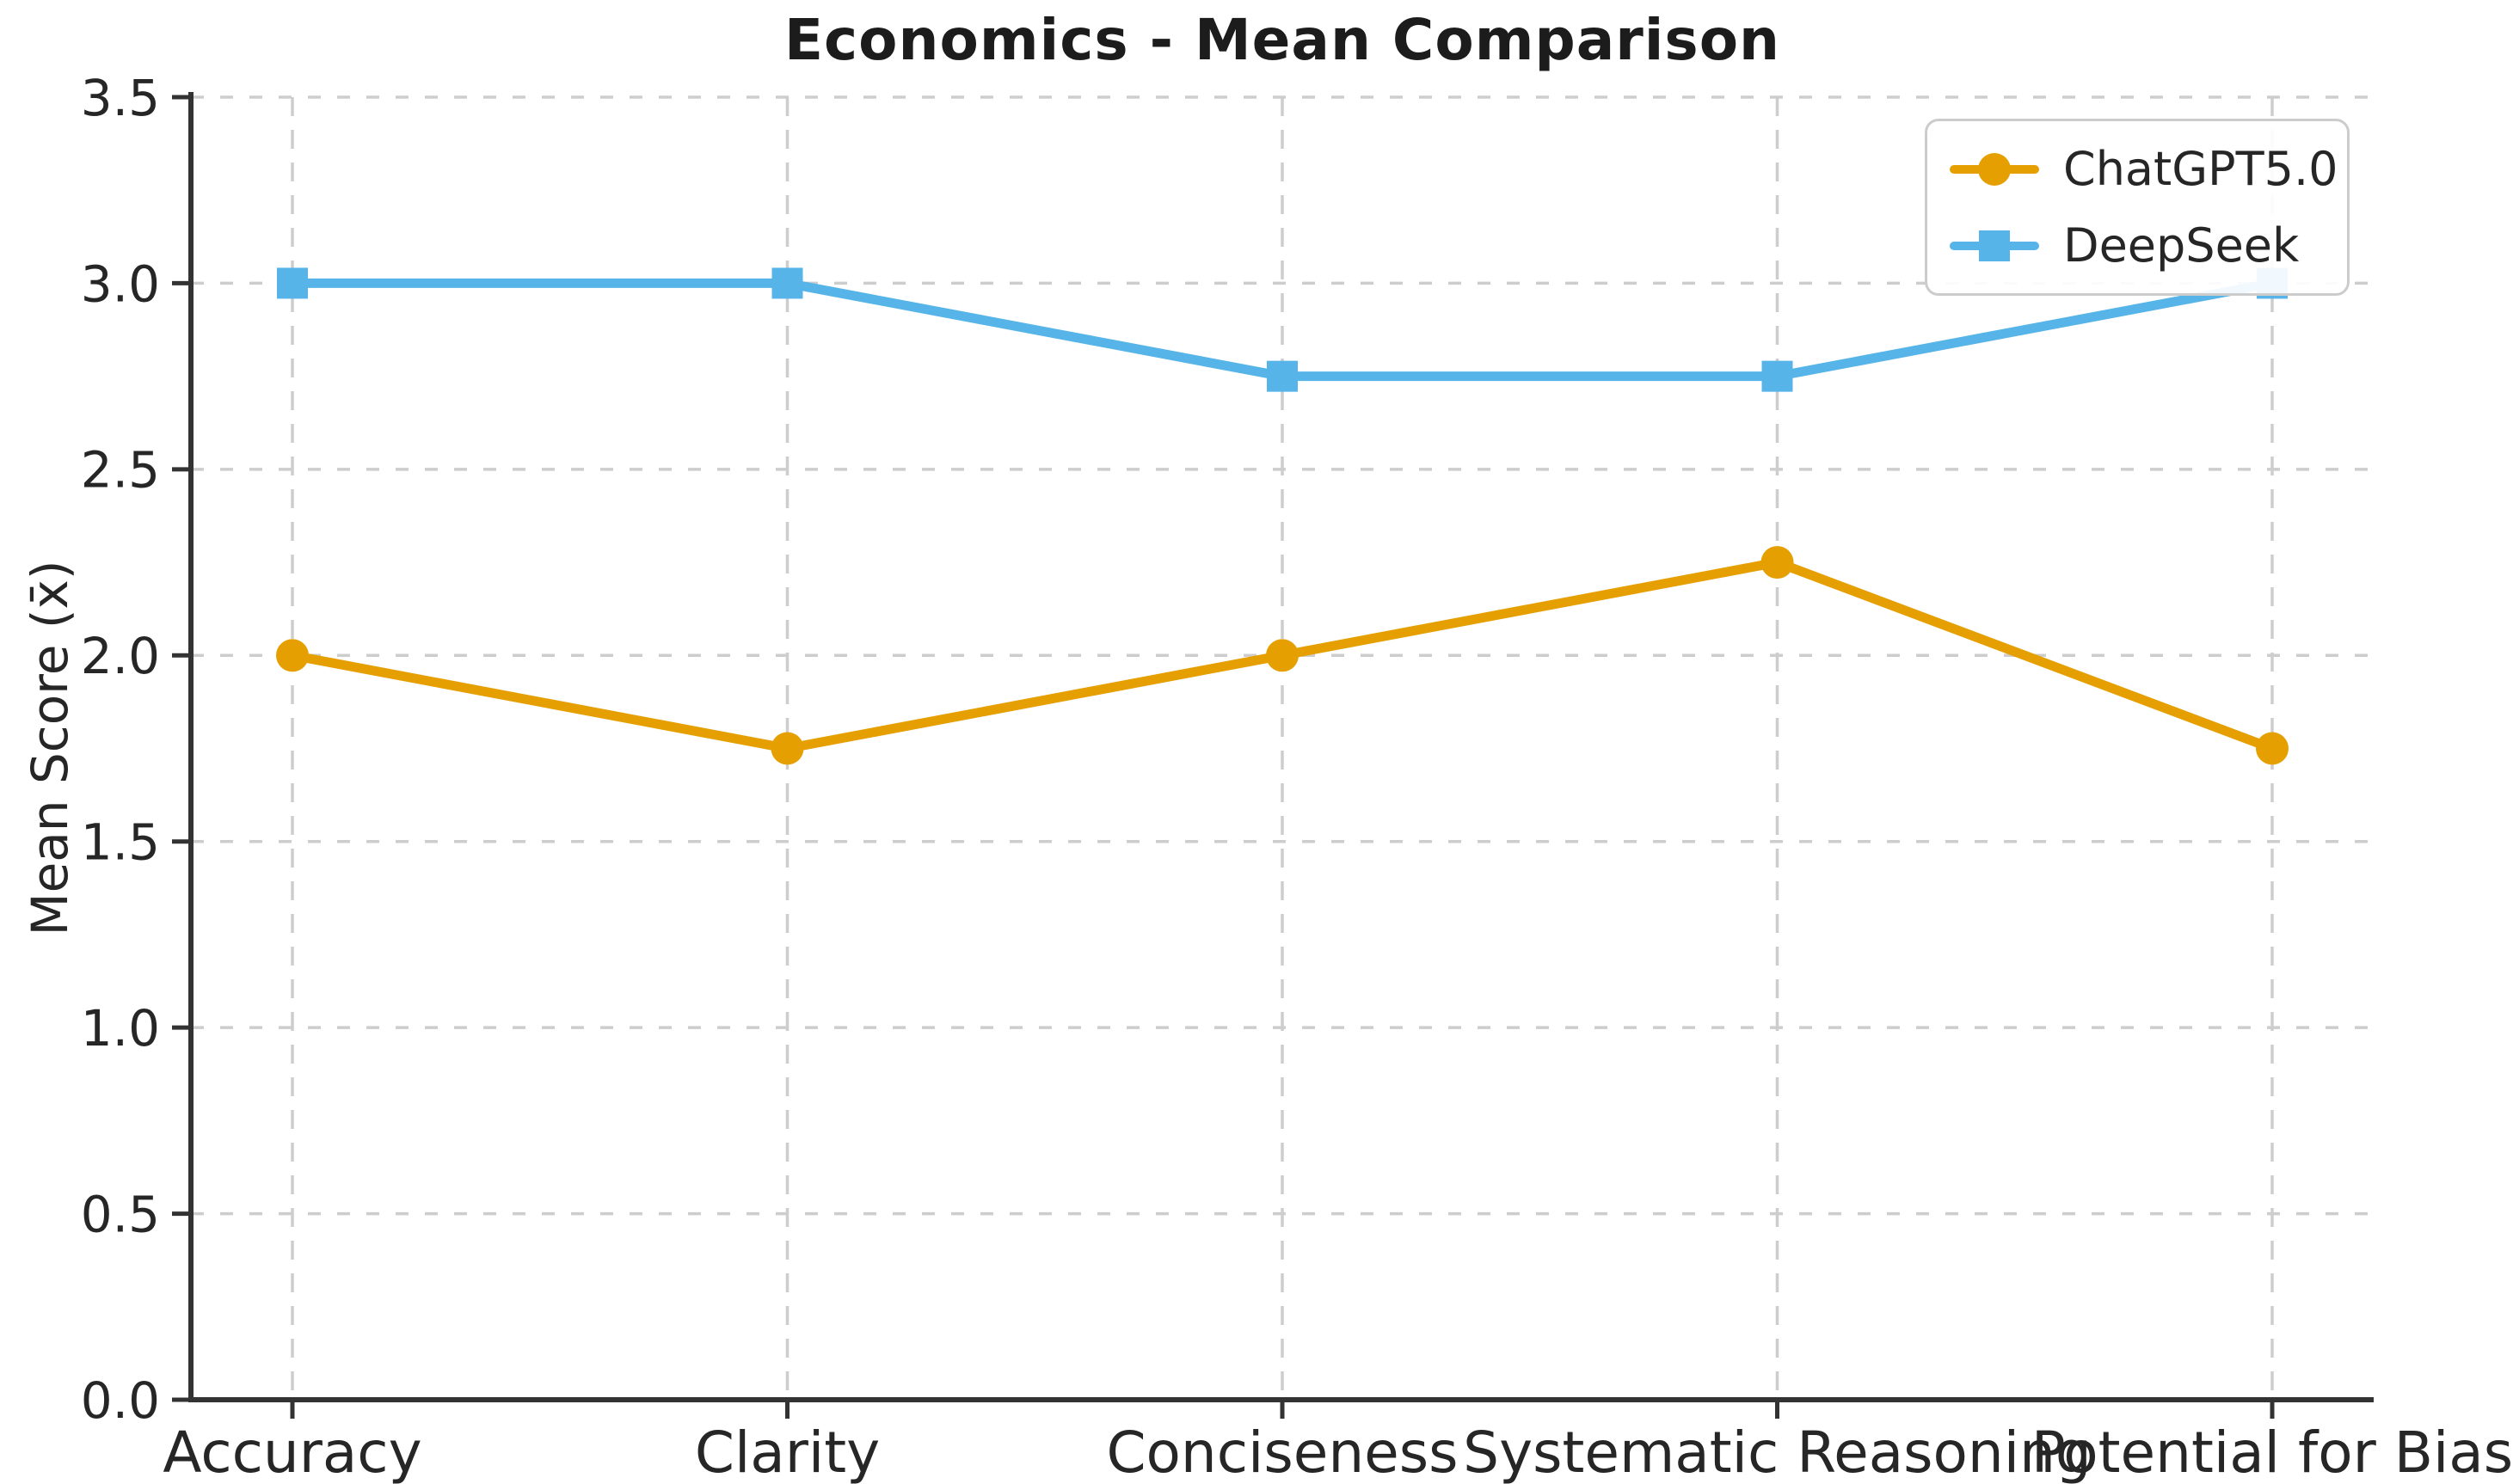 This screenshot has width=2513, height=1484. What do you see at coordinates (787, 1452) in the screenshot?
I see `x-tick-label: Clarity` at bounding box center [787, 1452].